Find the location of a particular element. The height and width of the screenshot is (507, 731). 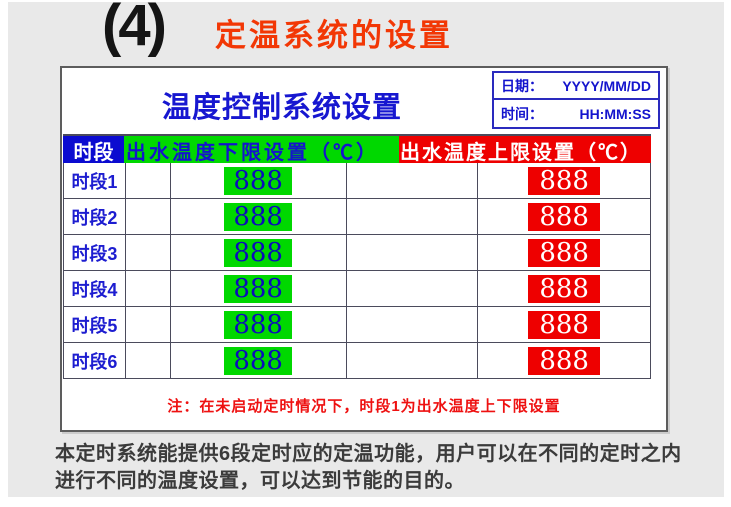

period-label: 时段6 is located at coordinates (95, 361).